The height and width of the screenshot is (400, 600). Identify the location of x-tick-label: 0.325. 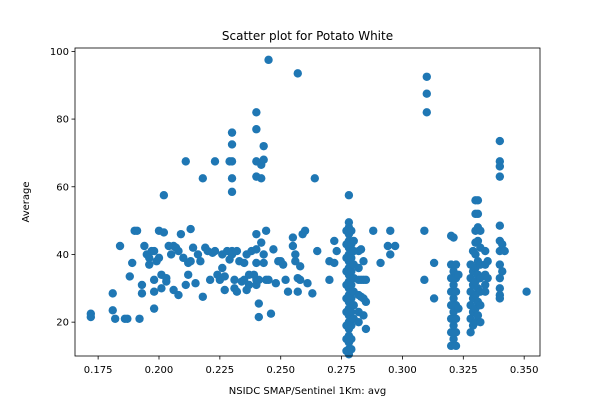
(463, 370).